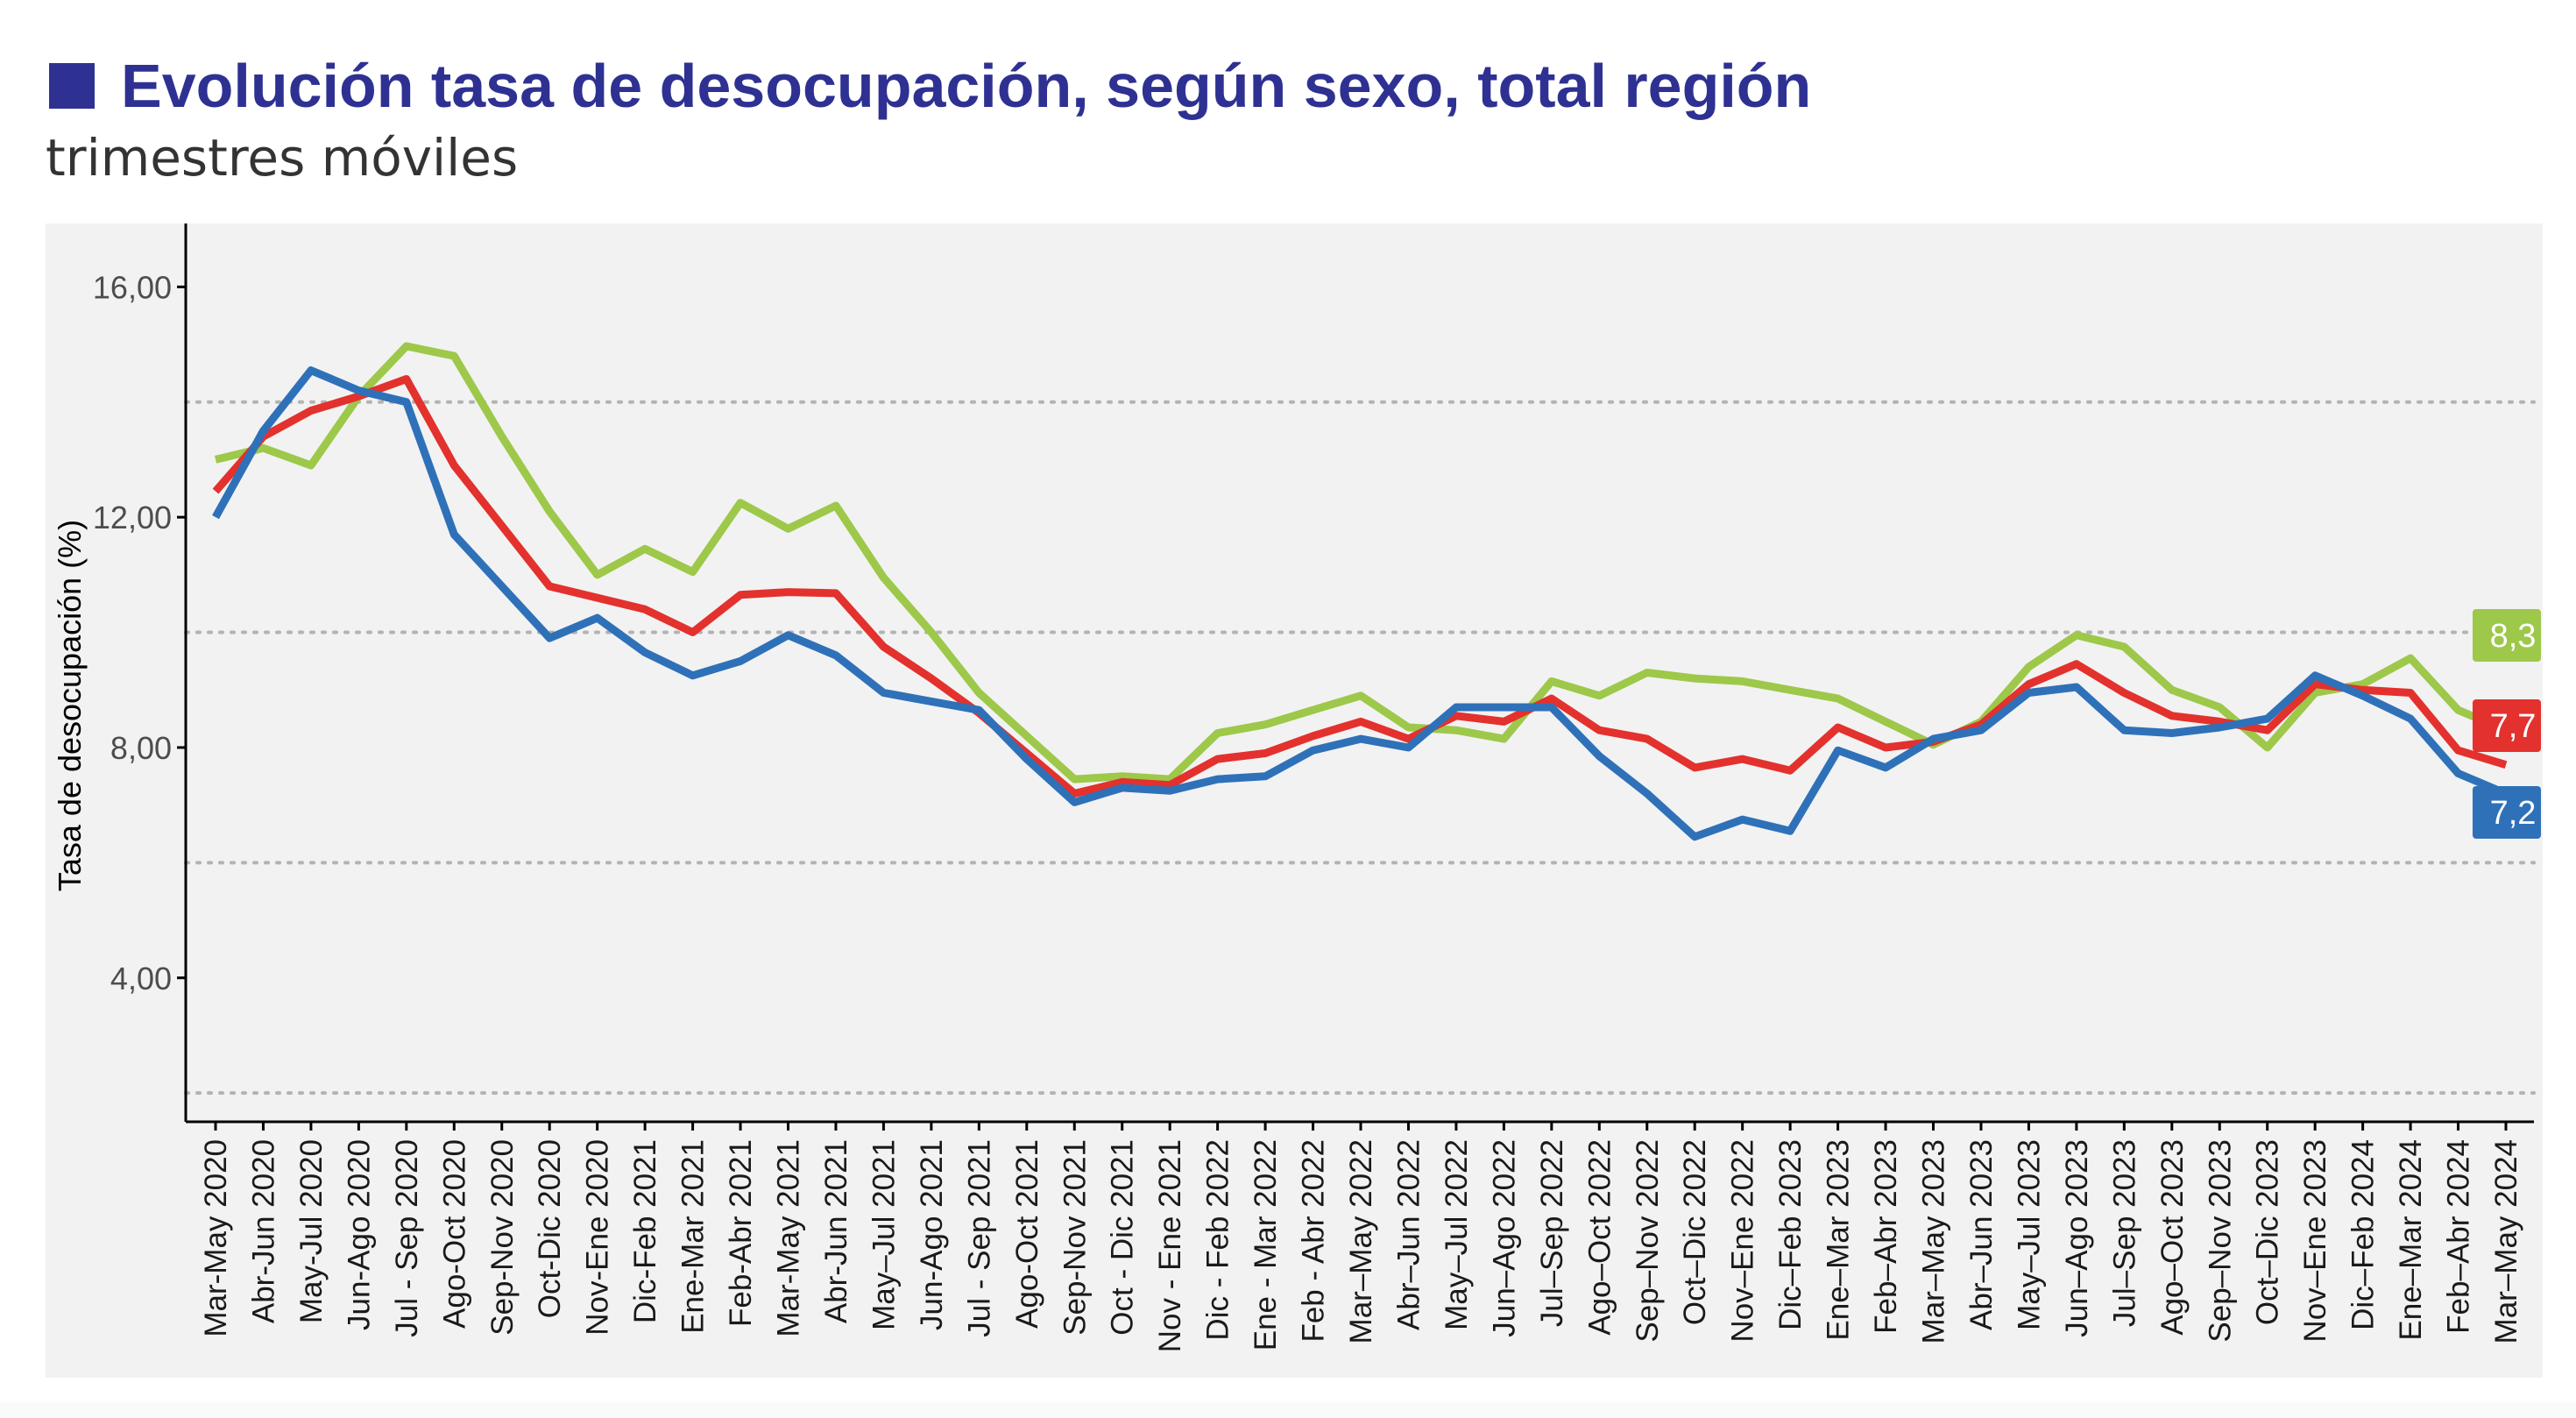 This screenshot has height=1418, width=2576. Describe the element at coordinates (2363, 1234) in the screenshot. I see `x-tick-label: Dic–Feb 2024` at that location.